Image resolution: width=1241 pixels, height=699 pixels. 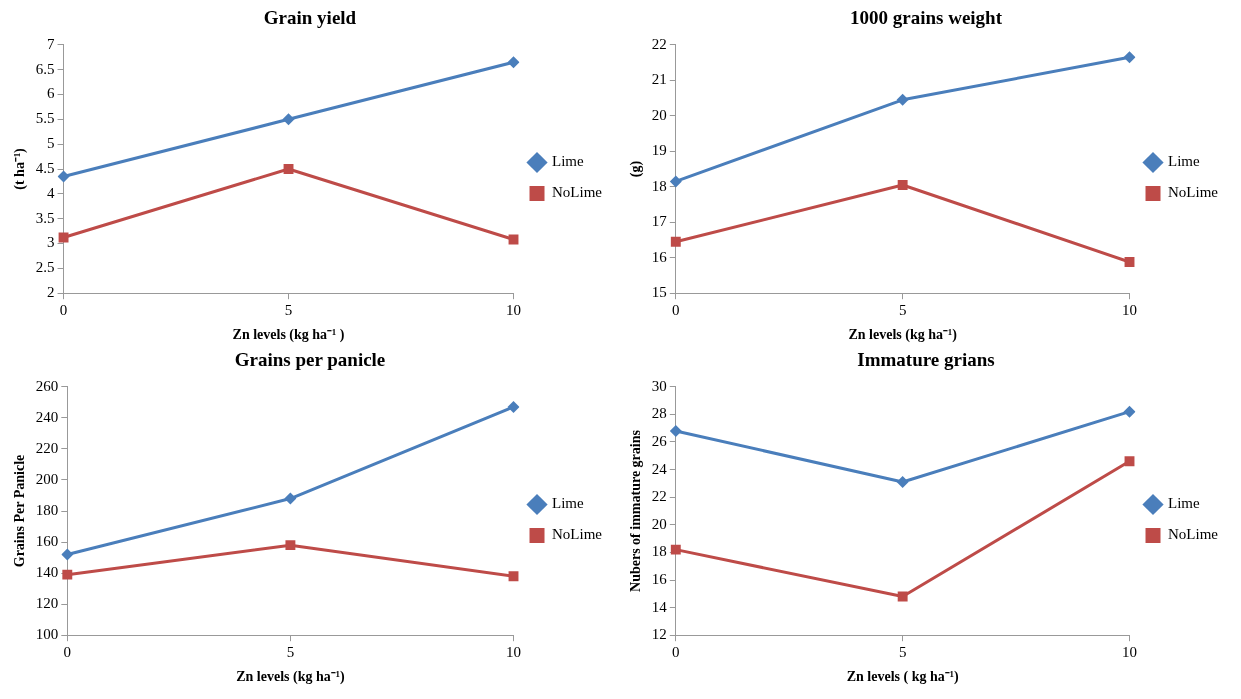 What do you see at coordinates (47, 447) in the screenshot?
I see `y-tick-label: 220` at bounding box center [47, 447].